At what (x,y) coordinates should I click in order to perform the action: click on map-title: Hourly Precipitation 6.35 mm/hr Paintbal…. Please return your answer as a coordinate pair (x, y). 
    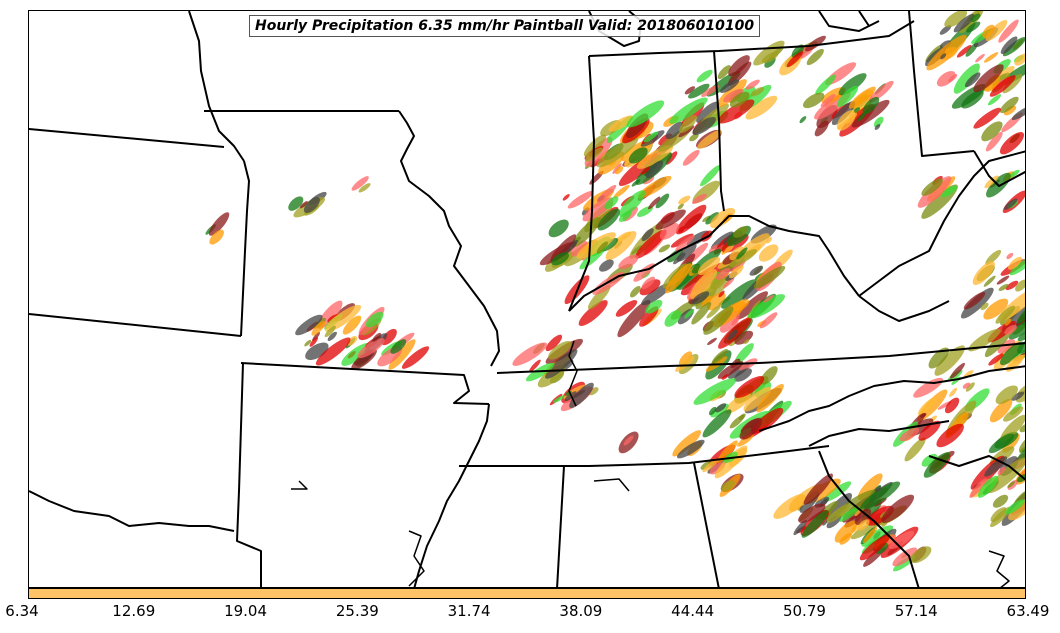
    Looking at the image, I should click on (505, 26).